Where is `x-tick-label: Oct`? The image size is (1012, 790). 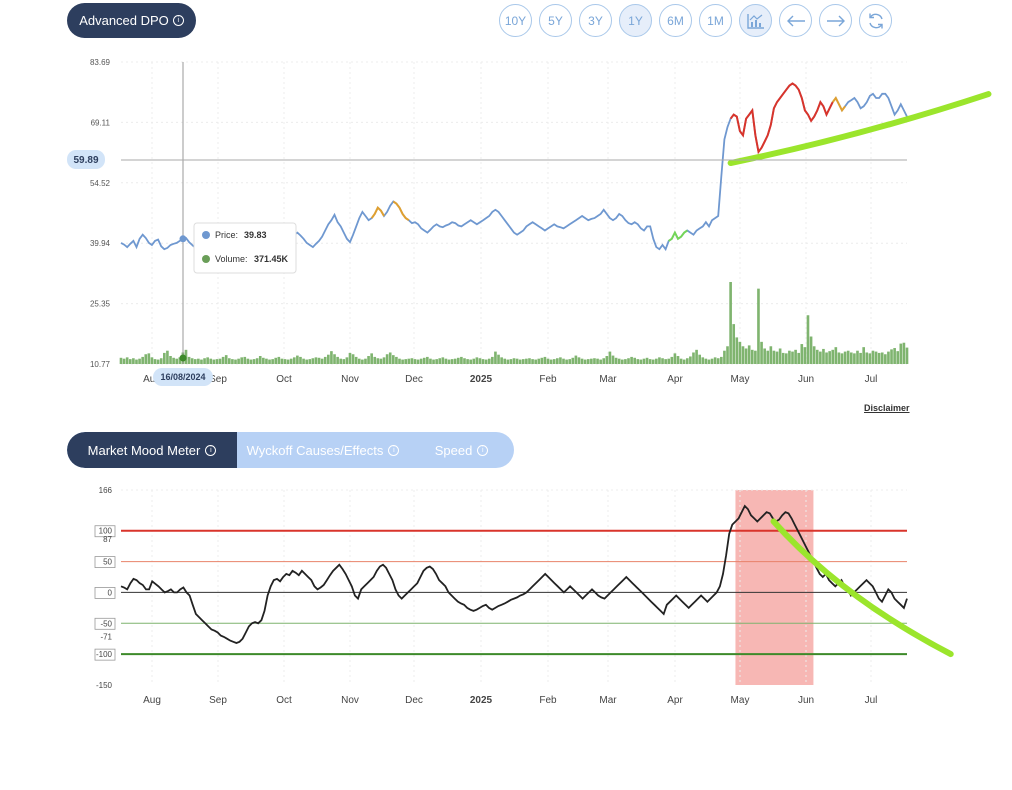
x-tick-label: Oct is located at coordinates (284, 700).